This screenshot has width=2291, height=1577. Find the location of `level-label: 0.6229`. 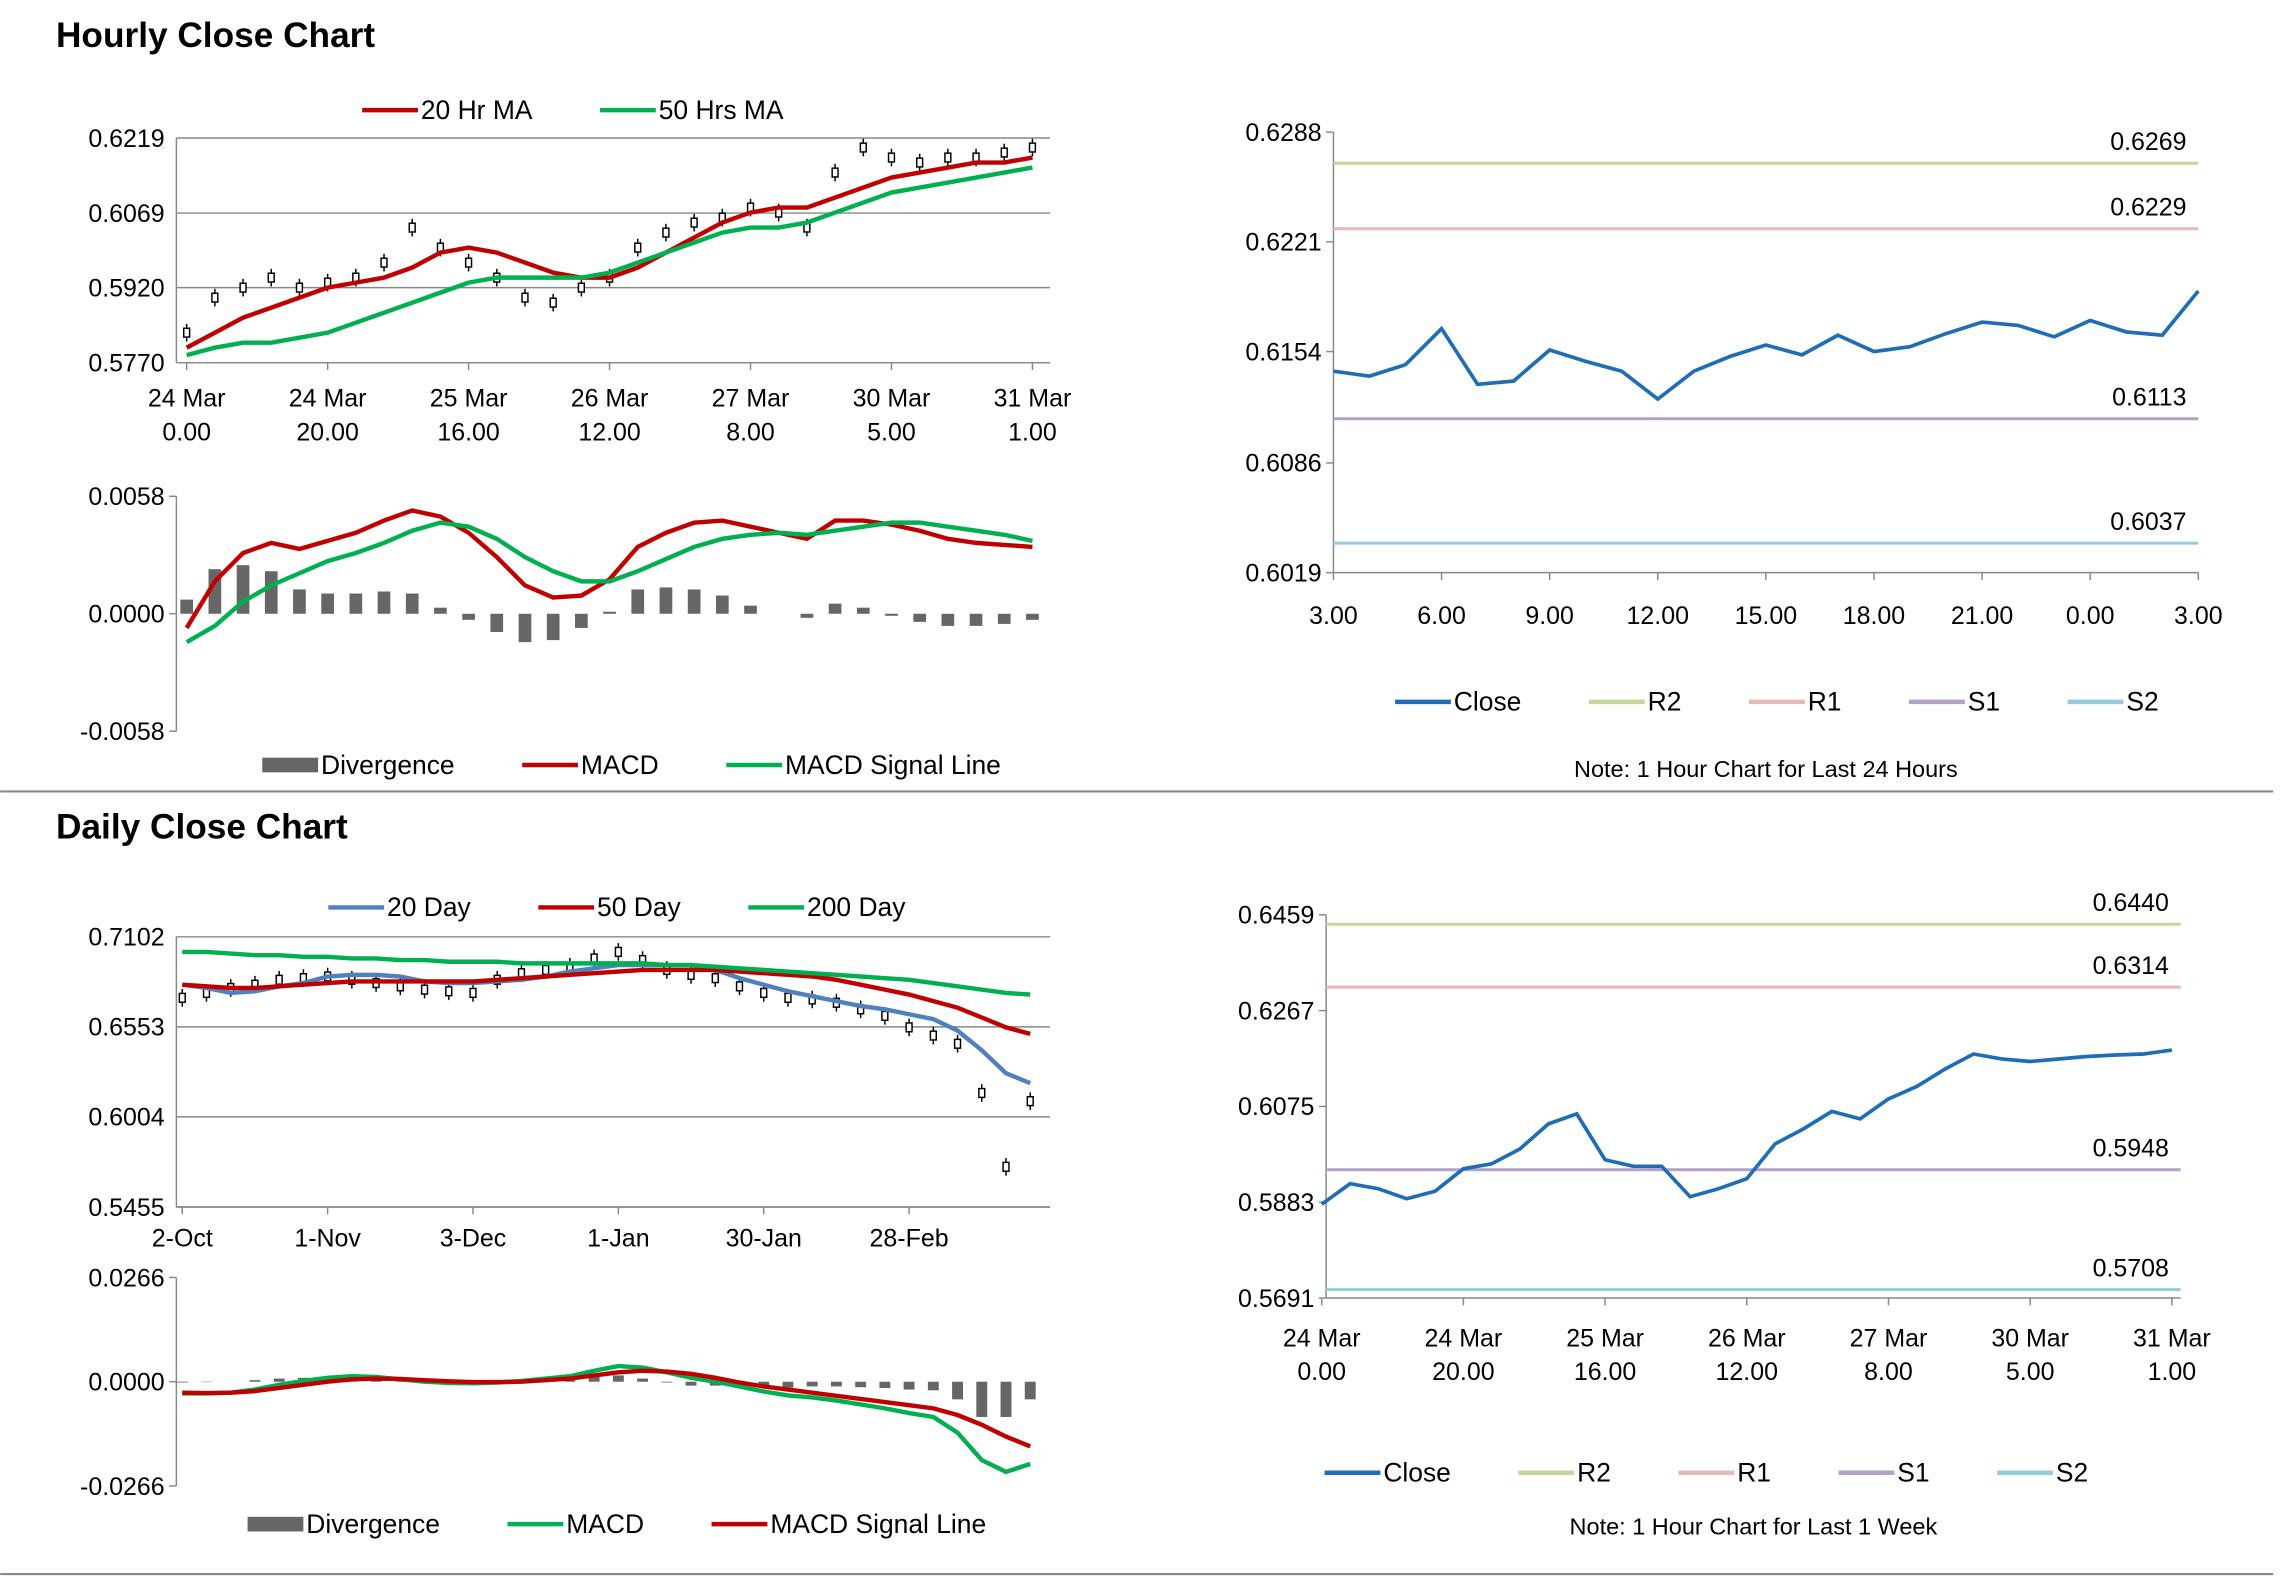

level-label: 0.6229 is located at coordinates (2148, 208).